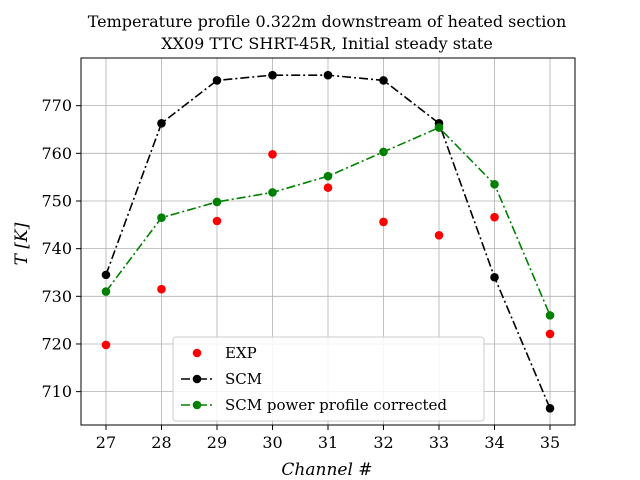 The height and width of the screenshot is (480, 640). I want to click on y-tick-label: 750, so click(56, 200).